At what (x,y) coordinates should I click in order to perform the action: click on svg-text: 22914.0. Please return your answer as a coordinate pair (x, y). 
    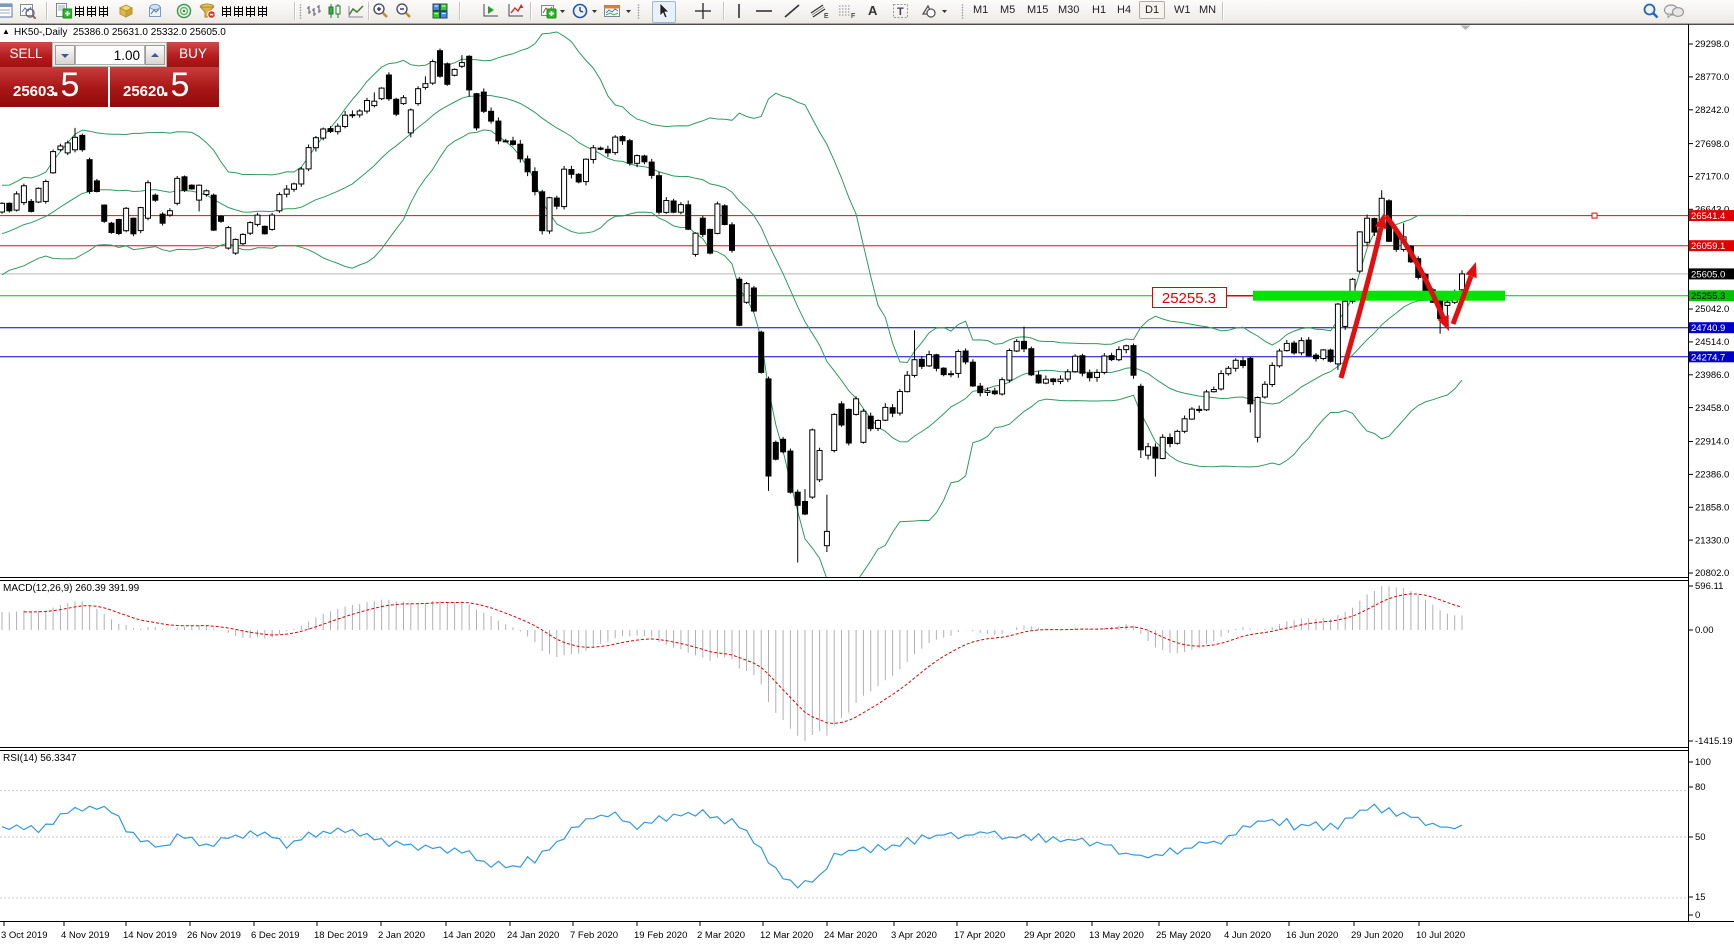
    Looking at the image, I should click on (1712, 442).